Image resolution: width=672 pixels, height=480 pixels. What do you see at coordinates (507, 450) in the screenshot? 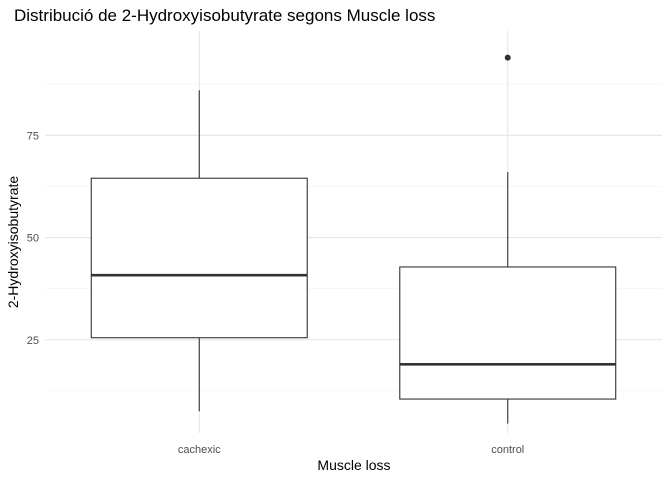
I see `x-tick-label: control` at bounding box center [507, 450].